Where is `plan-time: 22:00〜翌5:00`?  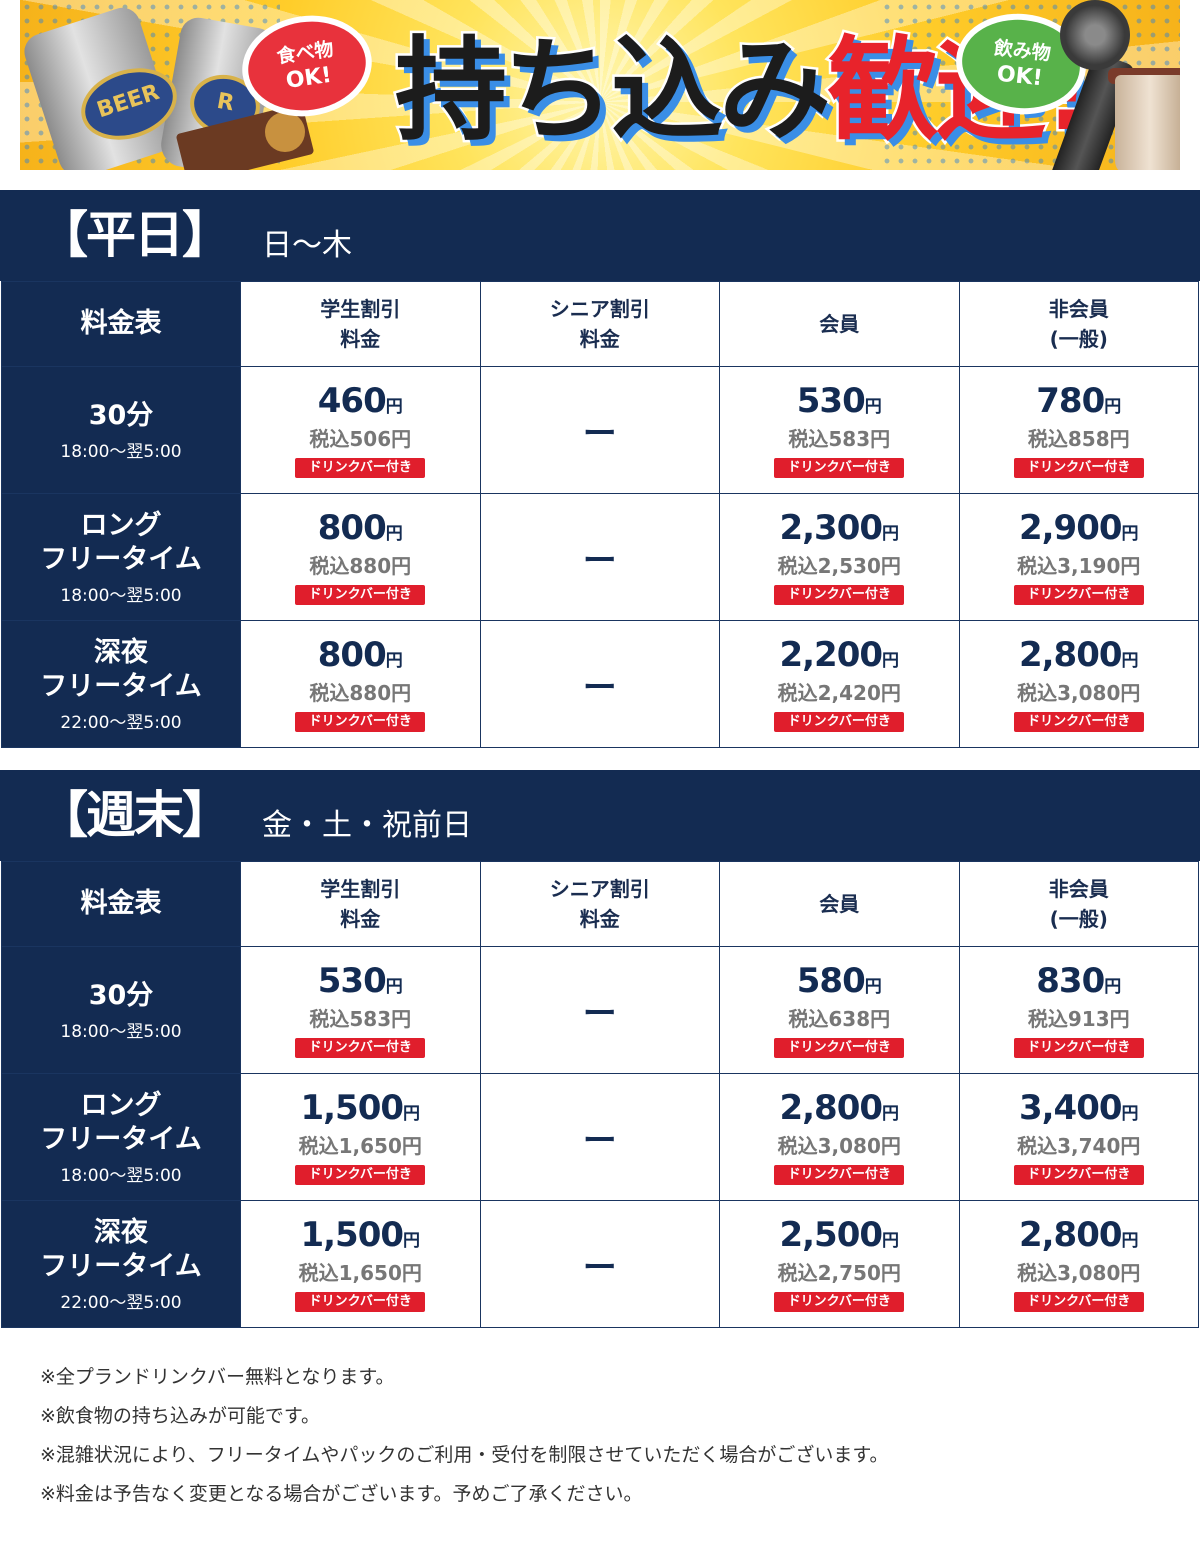 plan-time: 22:00〜翌5:00 is located at coordinates (121, 722).